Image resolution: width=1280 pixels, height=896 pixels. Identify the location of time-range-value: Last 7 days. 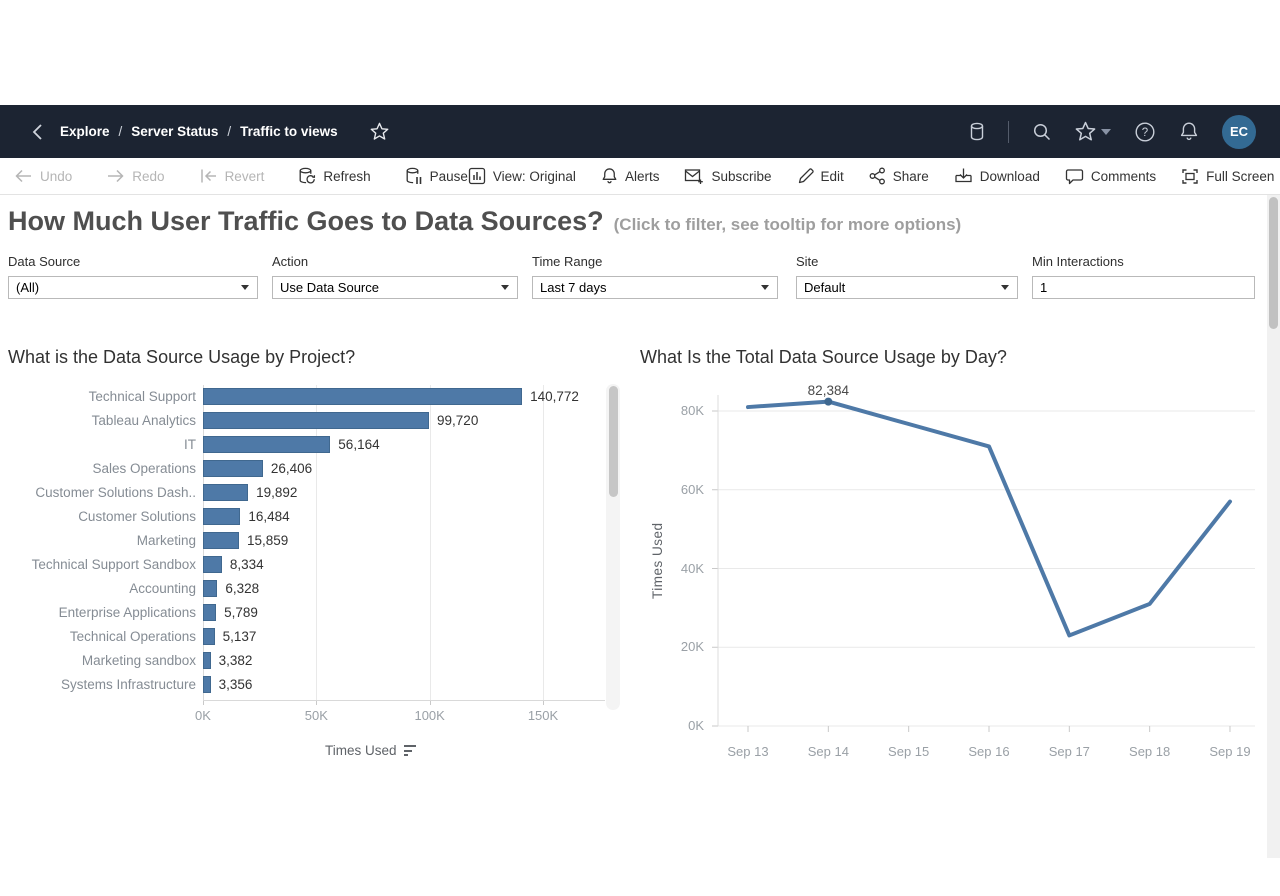
(573, 287).